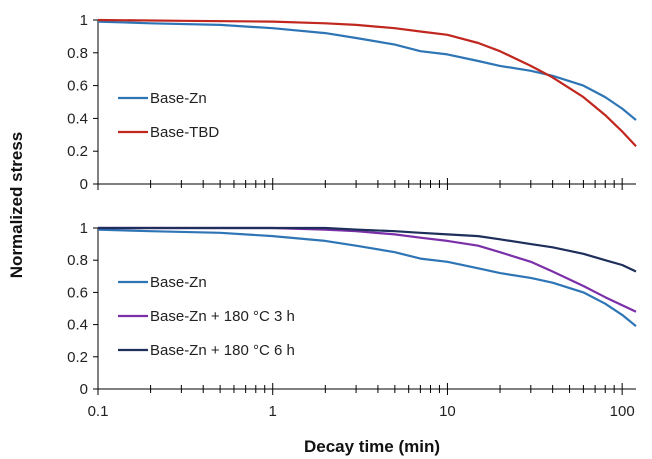 Image resolution: width=652 pixels, height=459 pixels. Describe the element at coordinates (622, 411) in the screenshot. I see `x-tick-label: 100` at that location.